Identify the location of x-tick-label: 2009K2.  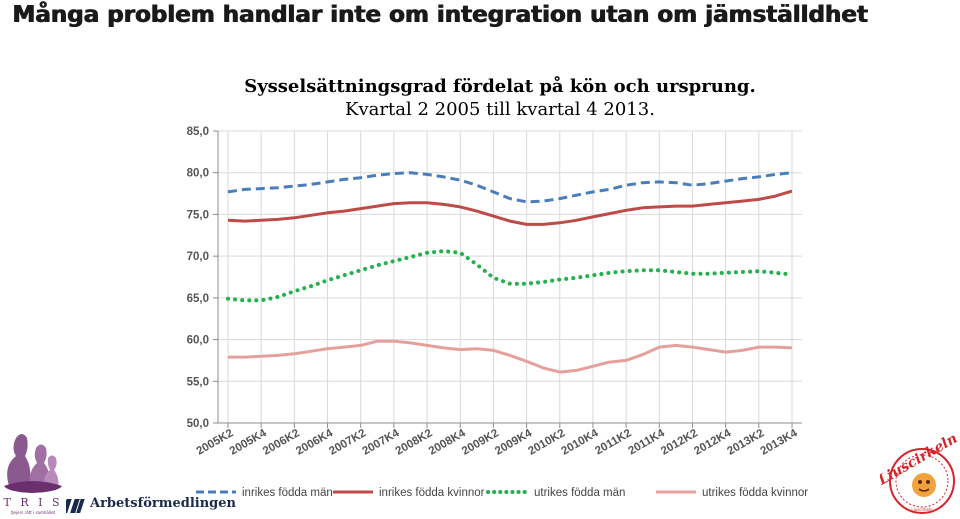
(480, 442).